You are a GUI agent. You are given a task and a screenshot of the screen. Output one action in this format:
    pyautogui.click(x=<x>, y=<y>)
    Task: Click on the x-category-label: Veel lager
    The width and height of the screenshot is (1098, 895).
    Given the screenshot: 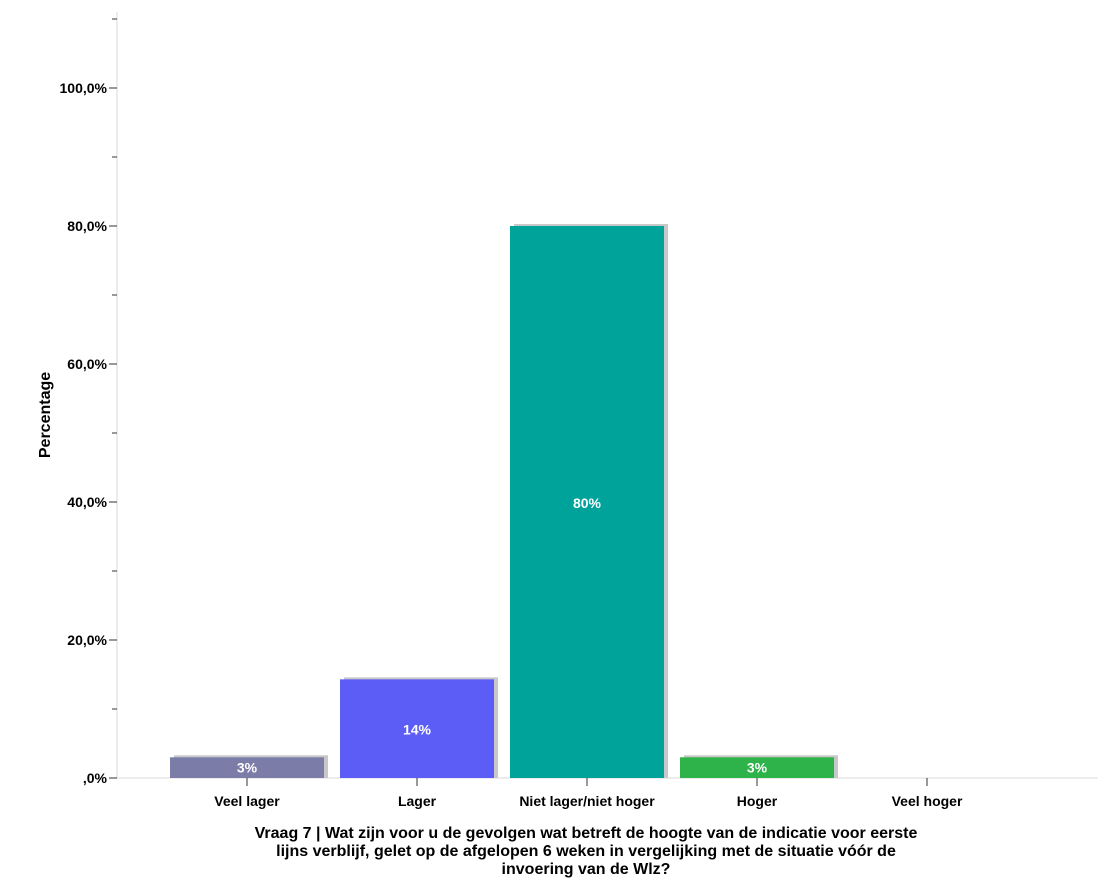 What is the action you would take?
    pyautogui.click(x=247, y=801)
    